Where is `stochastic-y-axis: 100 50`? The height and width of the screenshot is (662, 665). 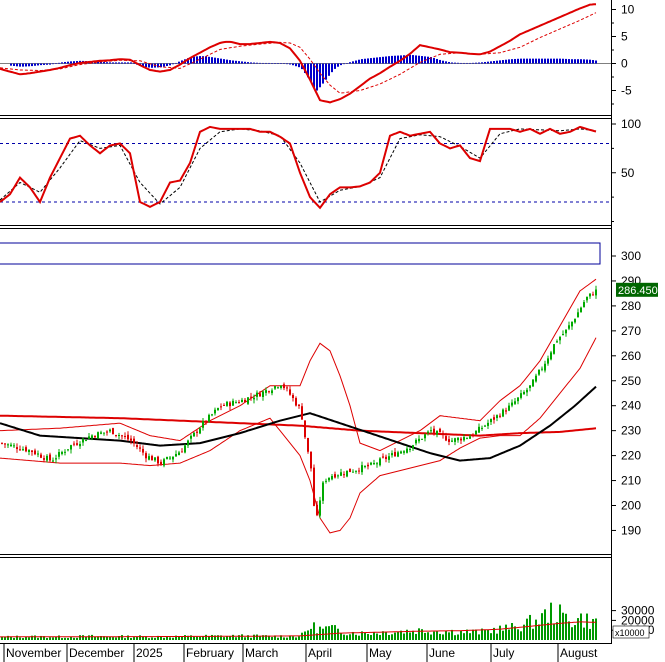 stochastic-y-axis: 100 50 is located at coordinates (626, 169).